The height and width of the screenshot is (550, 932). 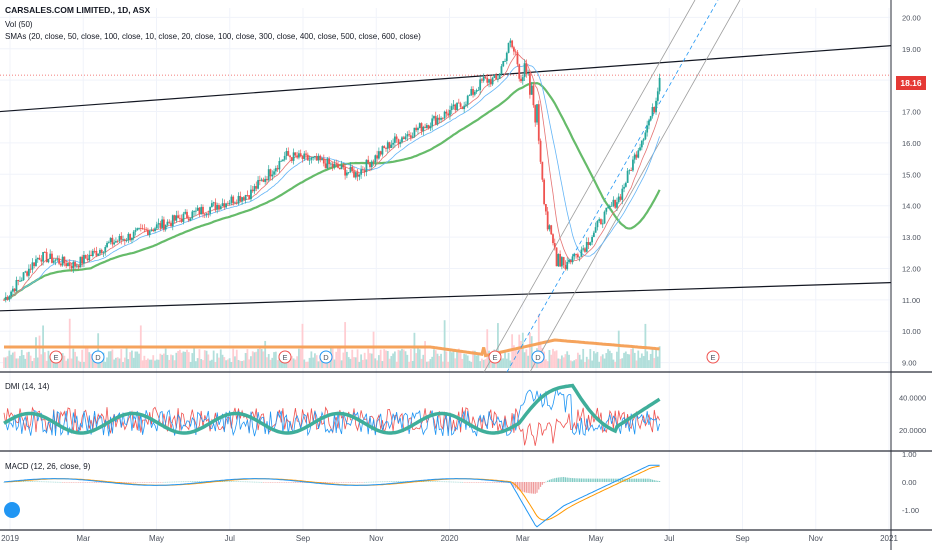 What do you see at coordinates (331, 496) in the screenshot?
I see `macd-line` at bounding box center [331, 496].